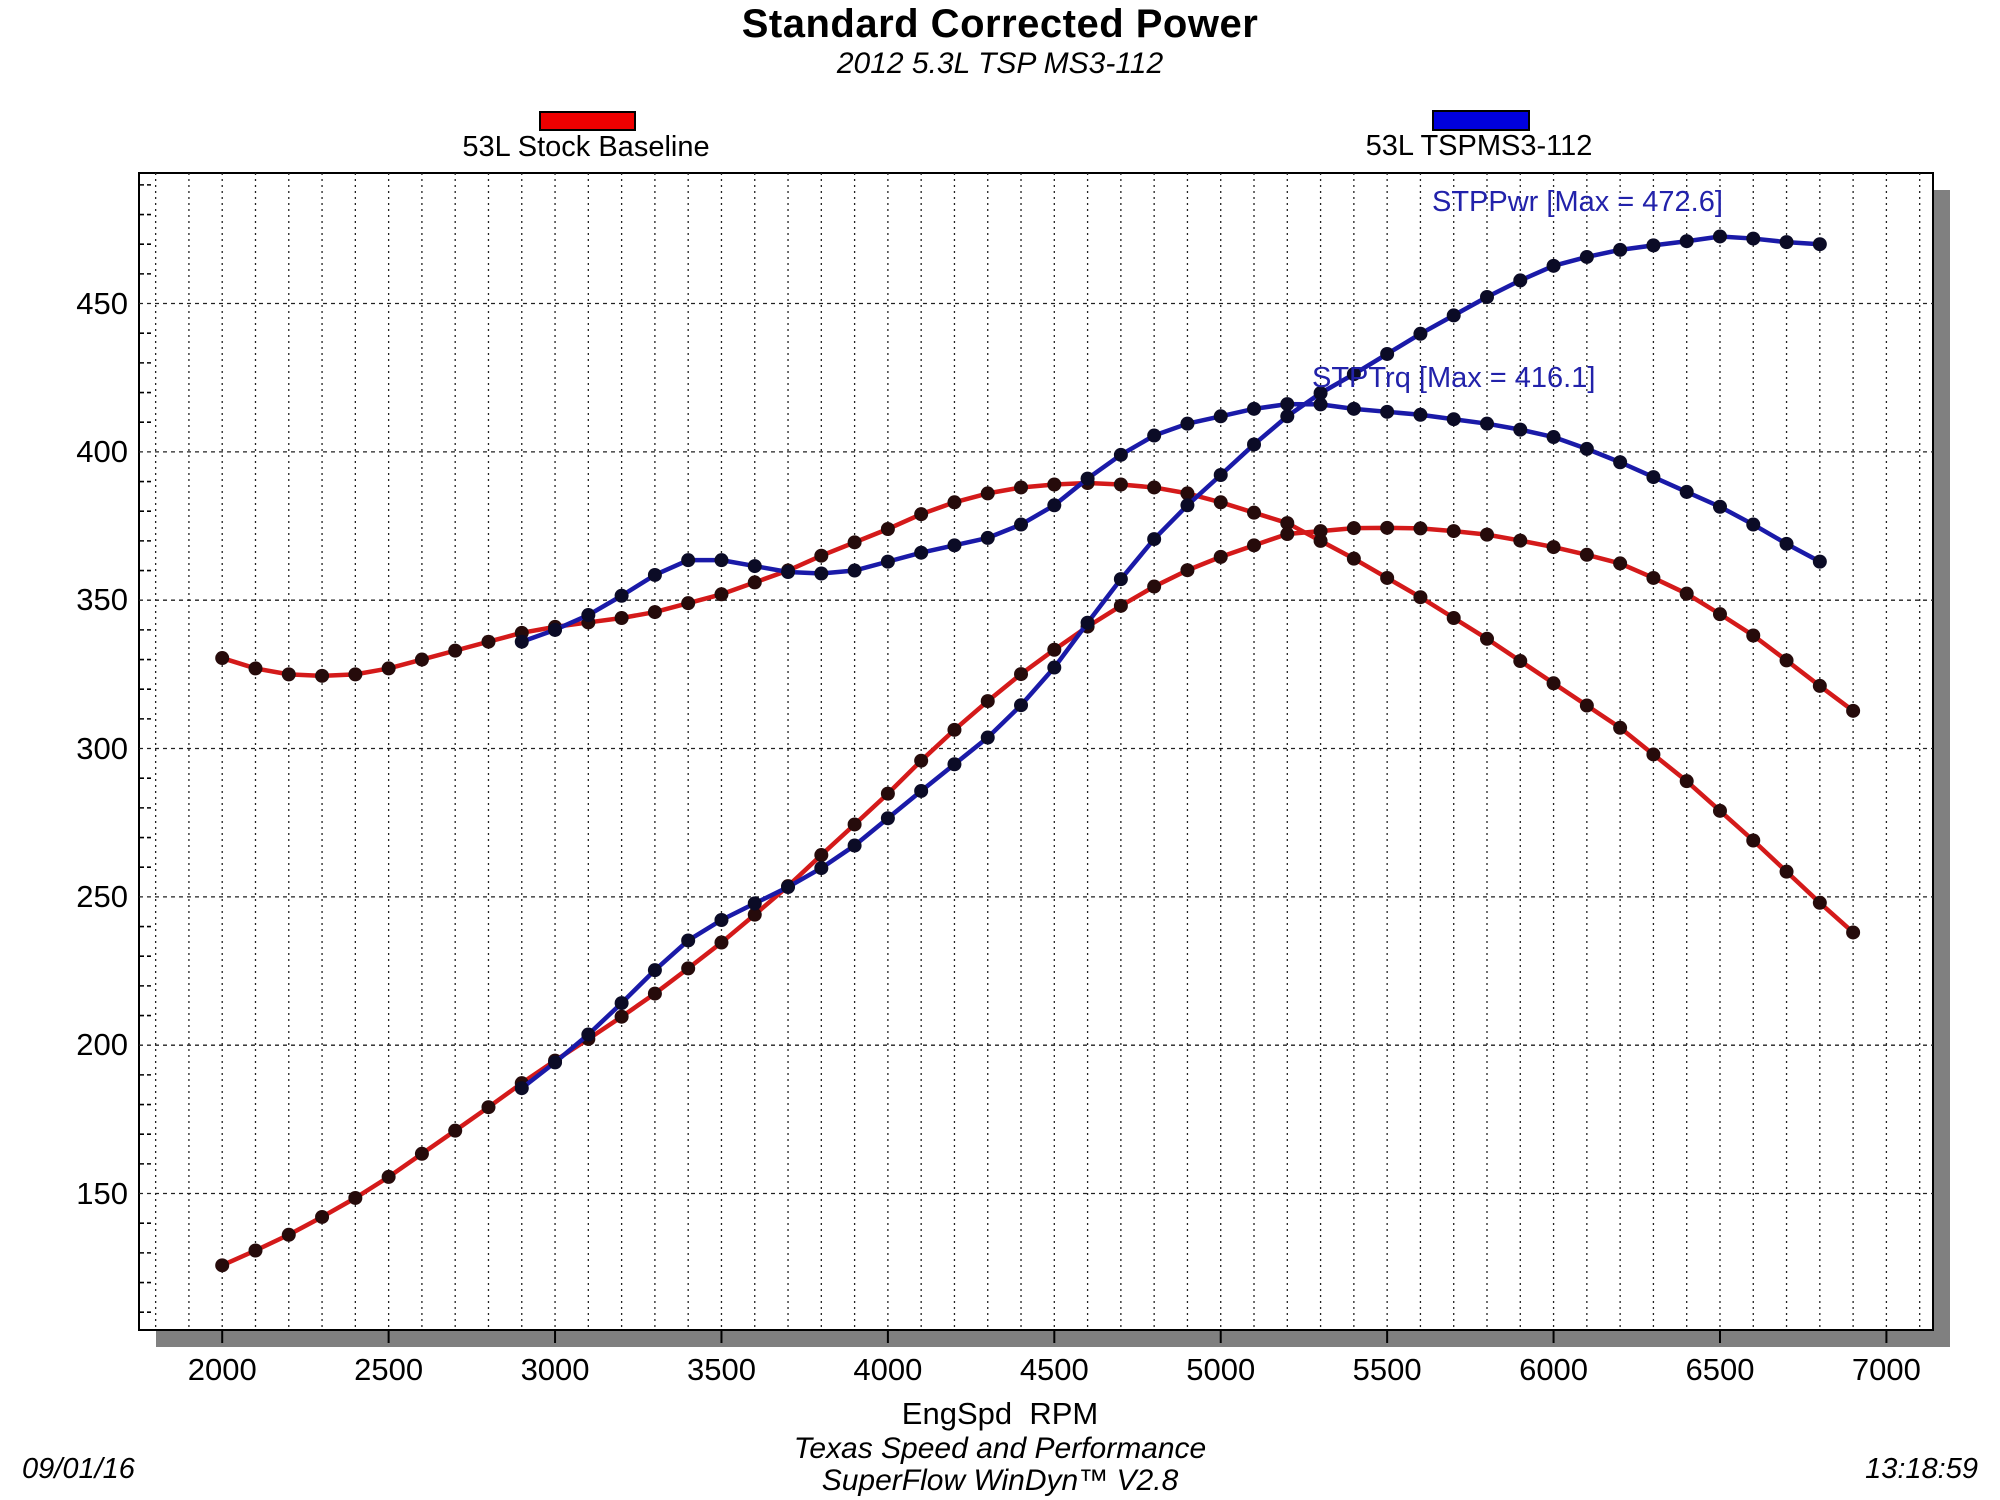  What do you see at coordinates (1221, 1369) in the screenshot?
I see `x-tick-label: 5000` at bounding box center [1221, 1369].